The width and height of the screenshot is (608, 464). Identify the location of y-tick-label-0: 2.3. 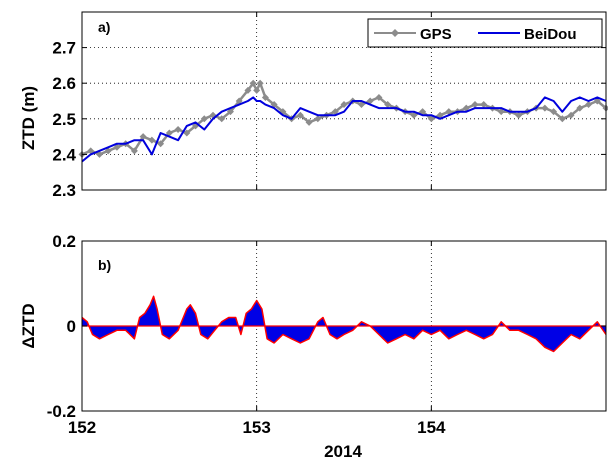
(64, 190).